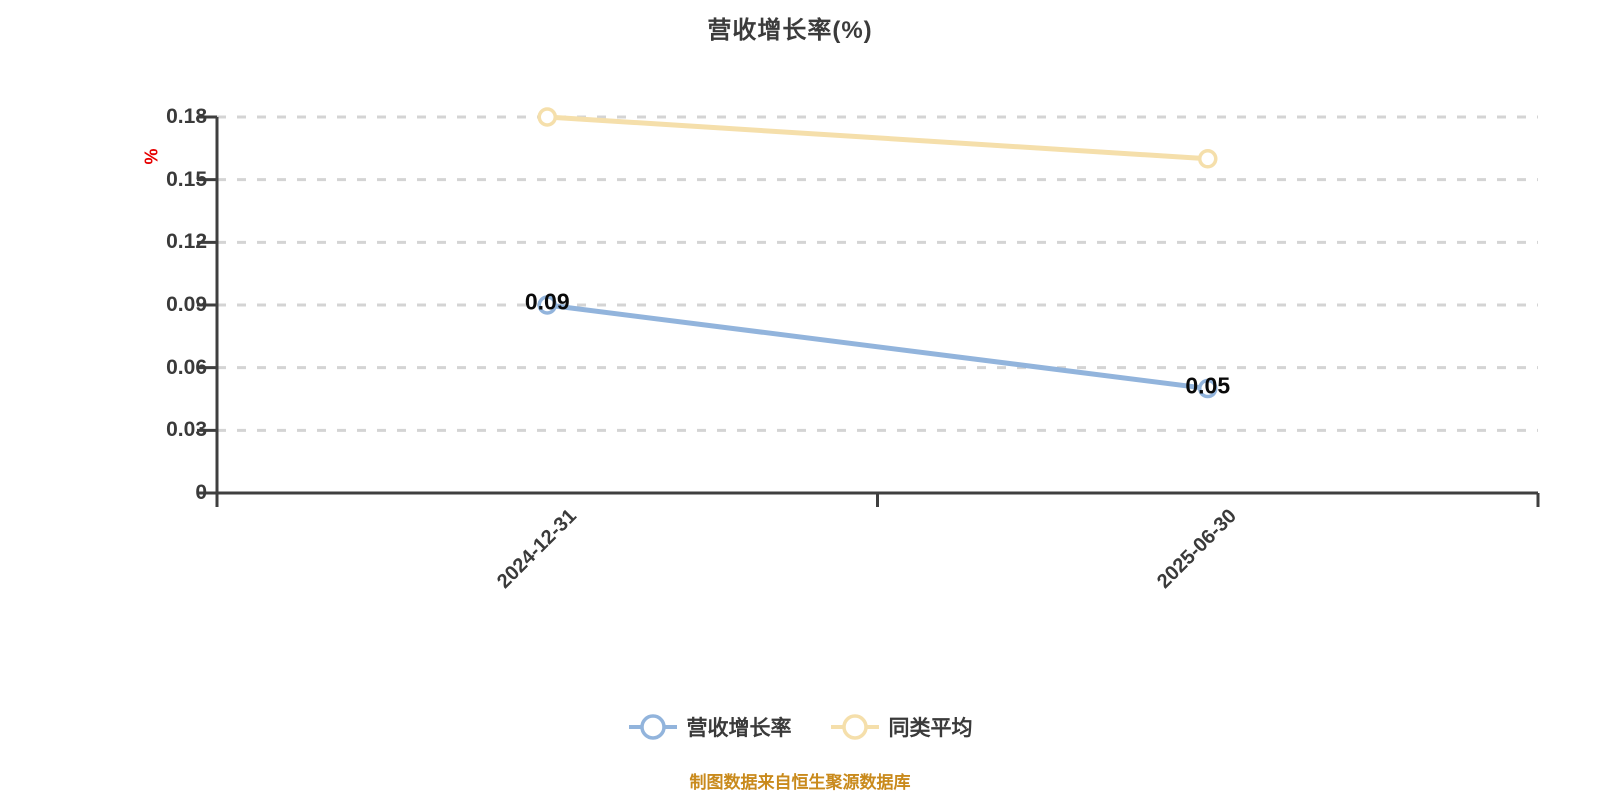 The width and height of the screenshot is (1600, 800). What do you see at coordinates (877, 138) in the screenshot?
I see `series-line-同类平均` at bounding box center [877, 138].